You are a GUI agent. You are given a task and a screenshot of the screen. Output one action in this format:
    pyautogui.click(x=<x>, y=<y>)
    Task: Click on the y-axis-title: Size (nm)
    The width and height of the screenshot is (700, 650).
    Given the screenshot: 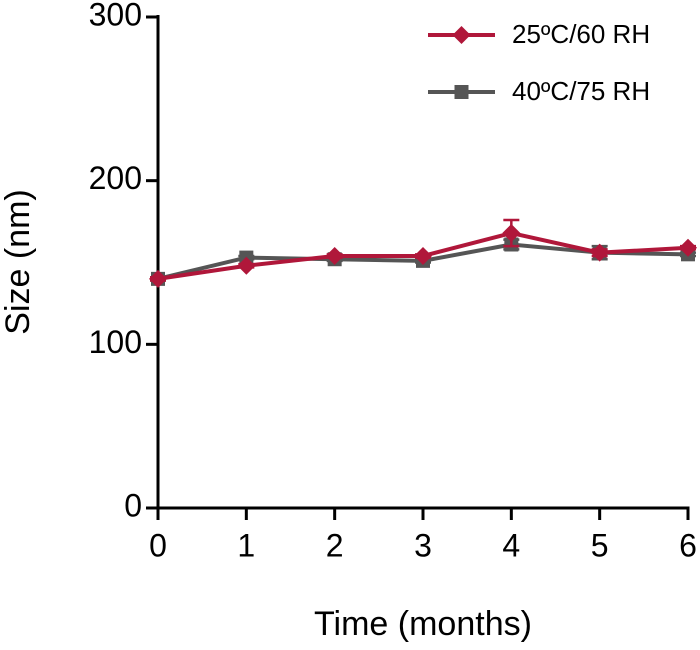 What is the action you would take?
    pyautogui.click(x=18, y=261)
    